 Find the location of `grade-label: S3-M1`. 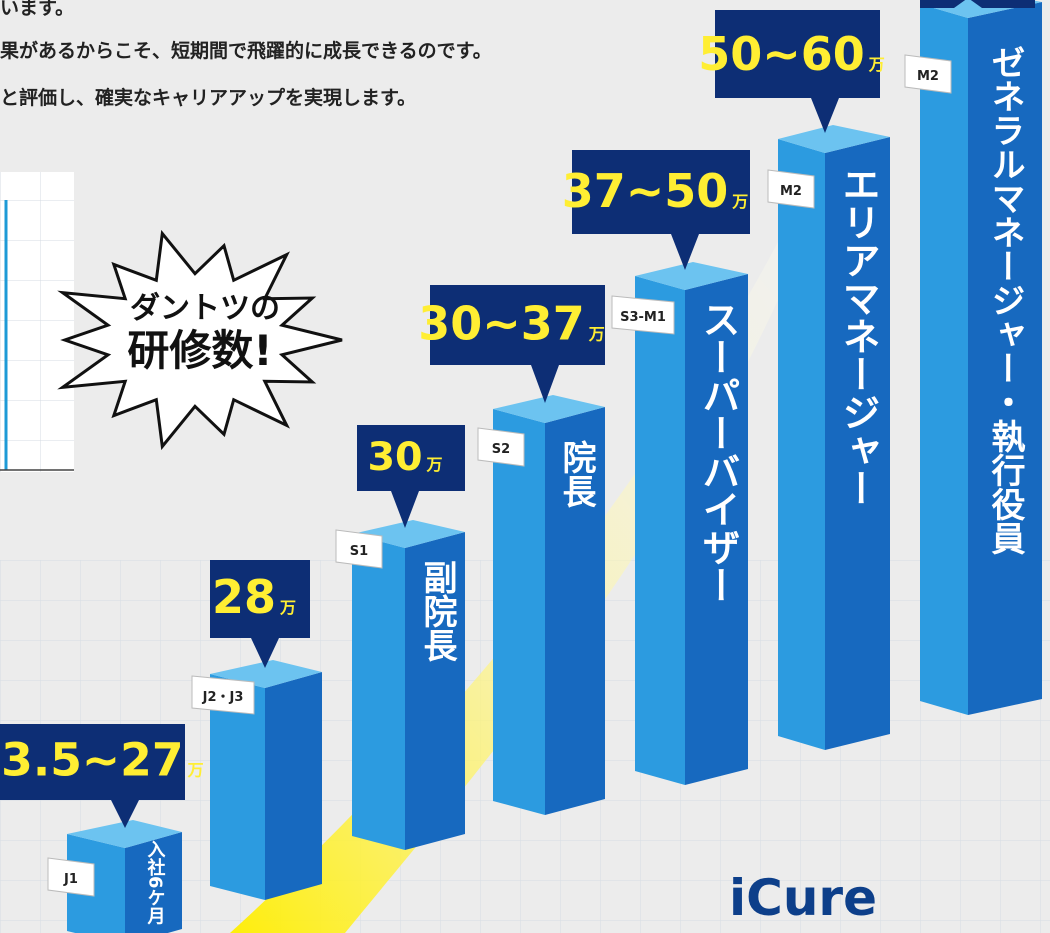

grade-label: S3-M1 is located at coordinates (643, 317).